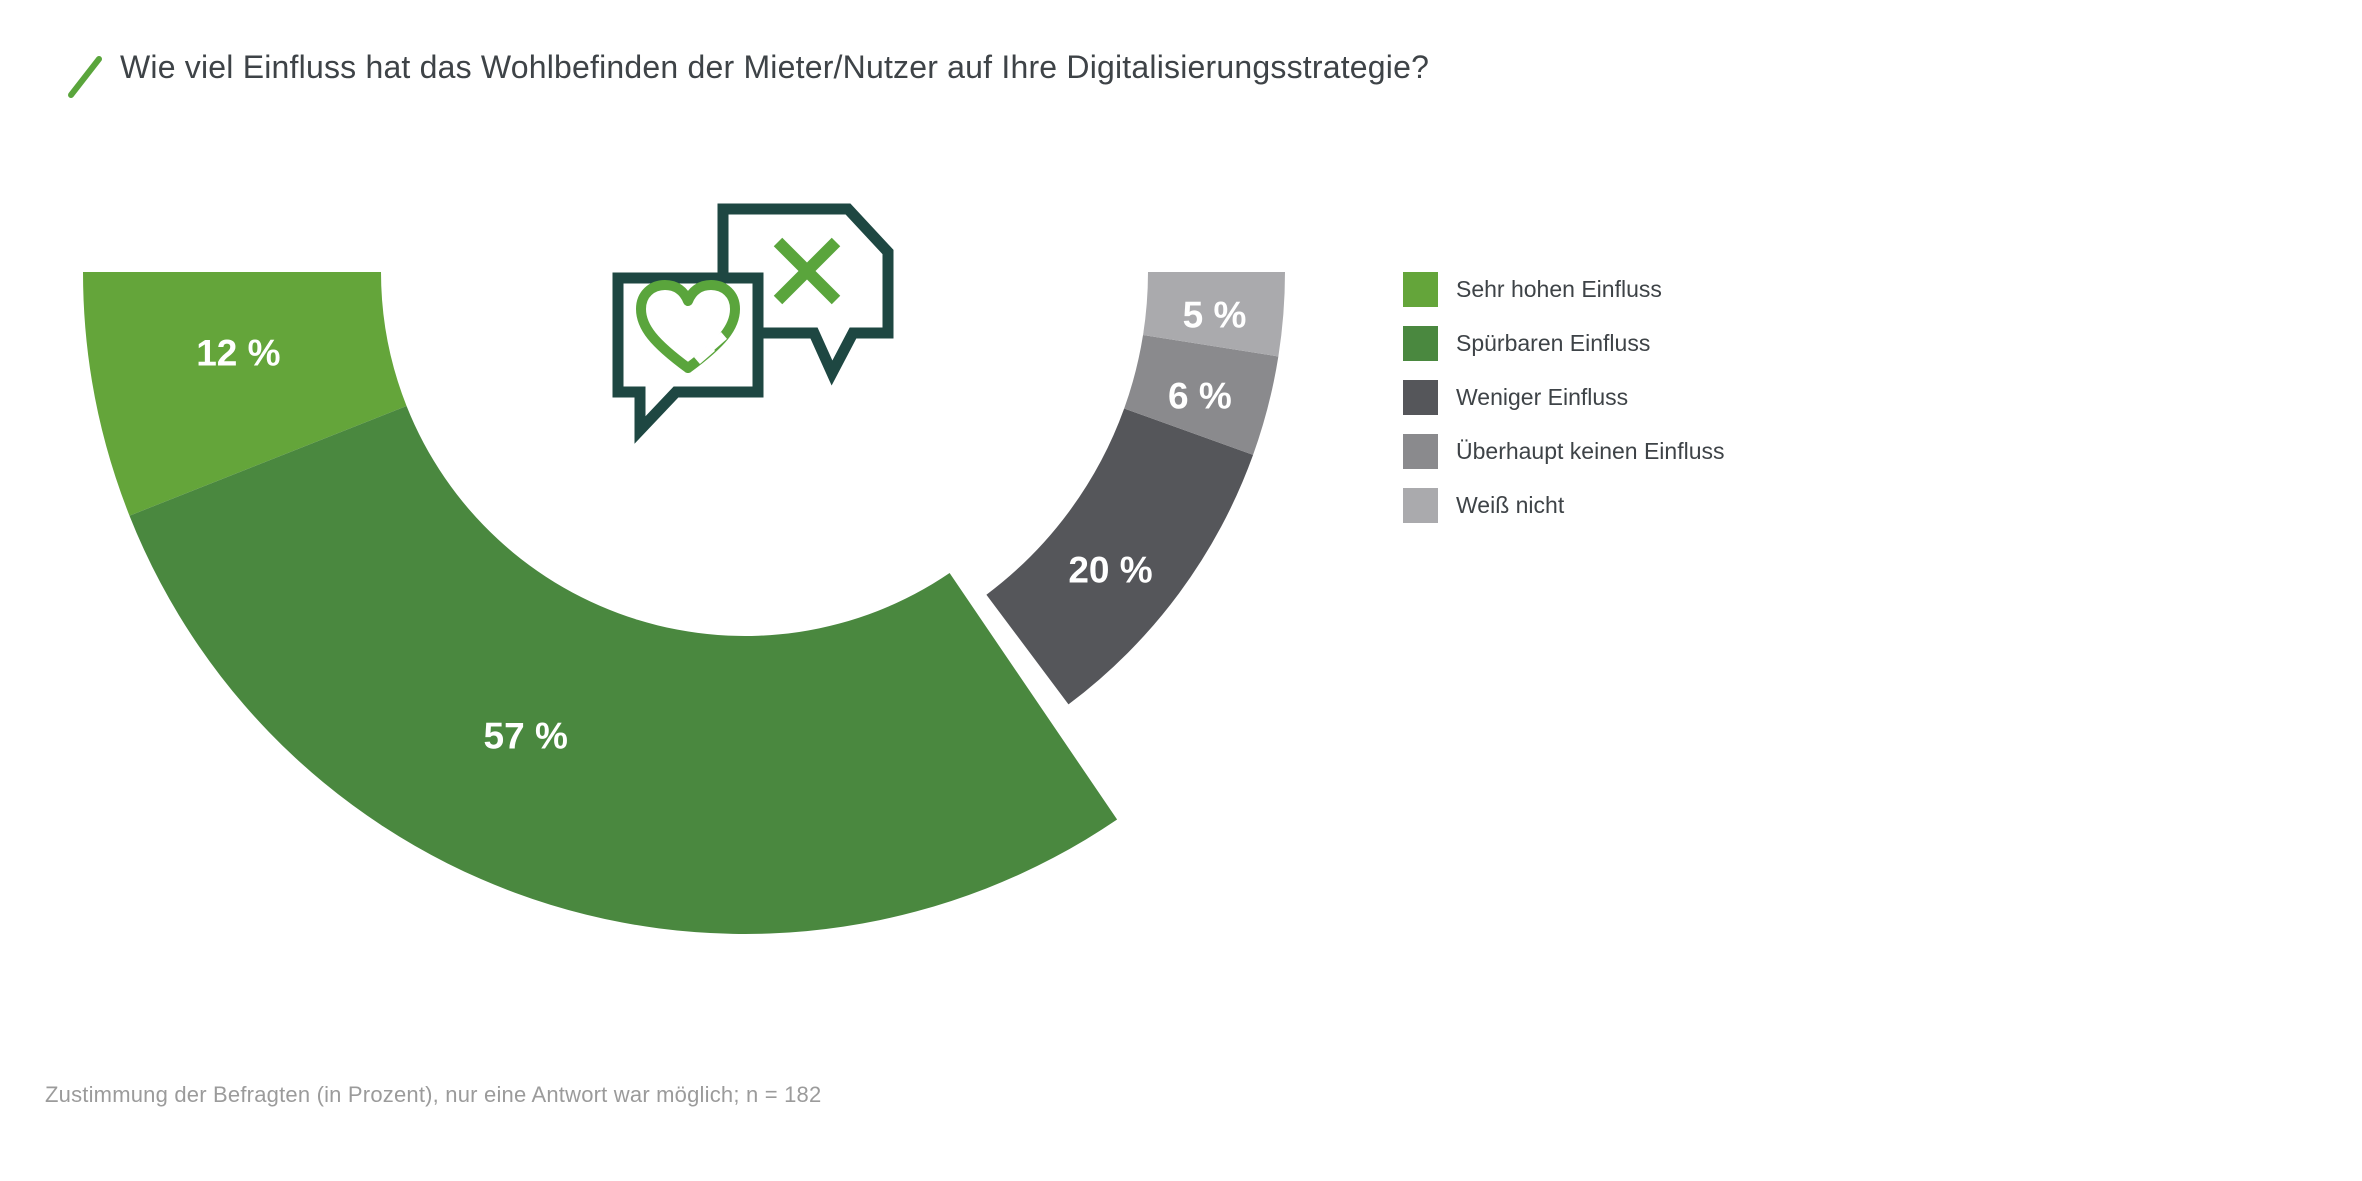  What do you see at coordinates (1110, 569) in the screenshot?
I see `segment-value-label-2: 20 %` at bounding box center [1110, 569].